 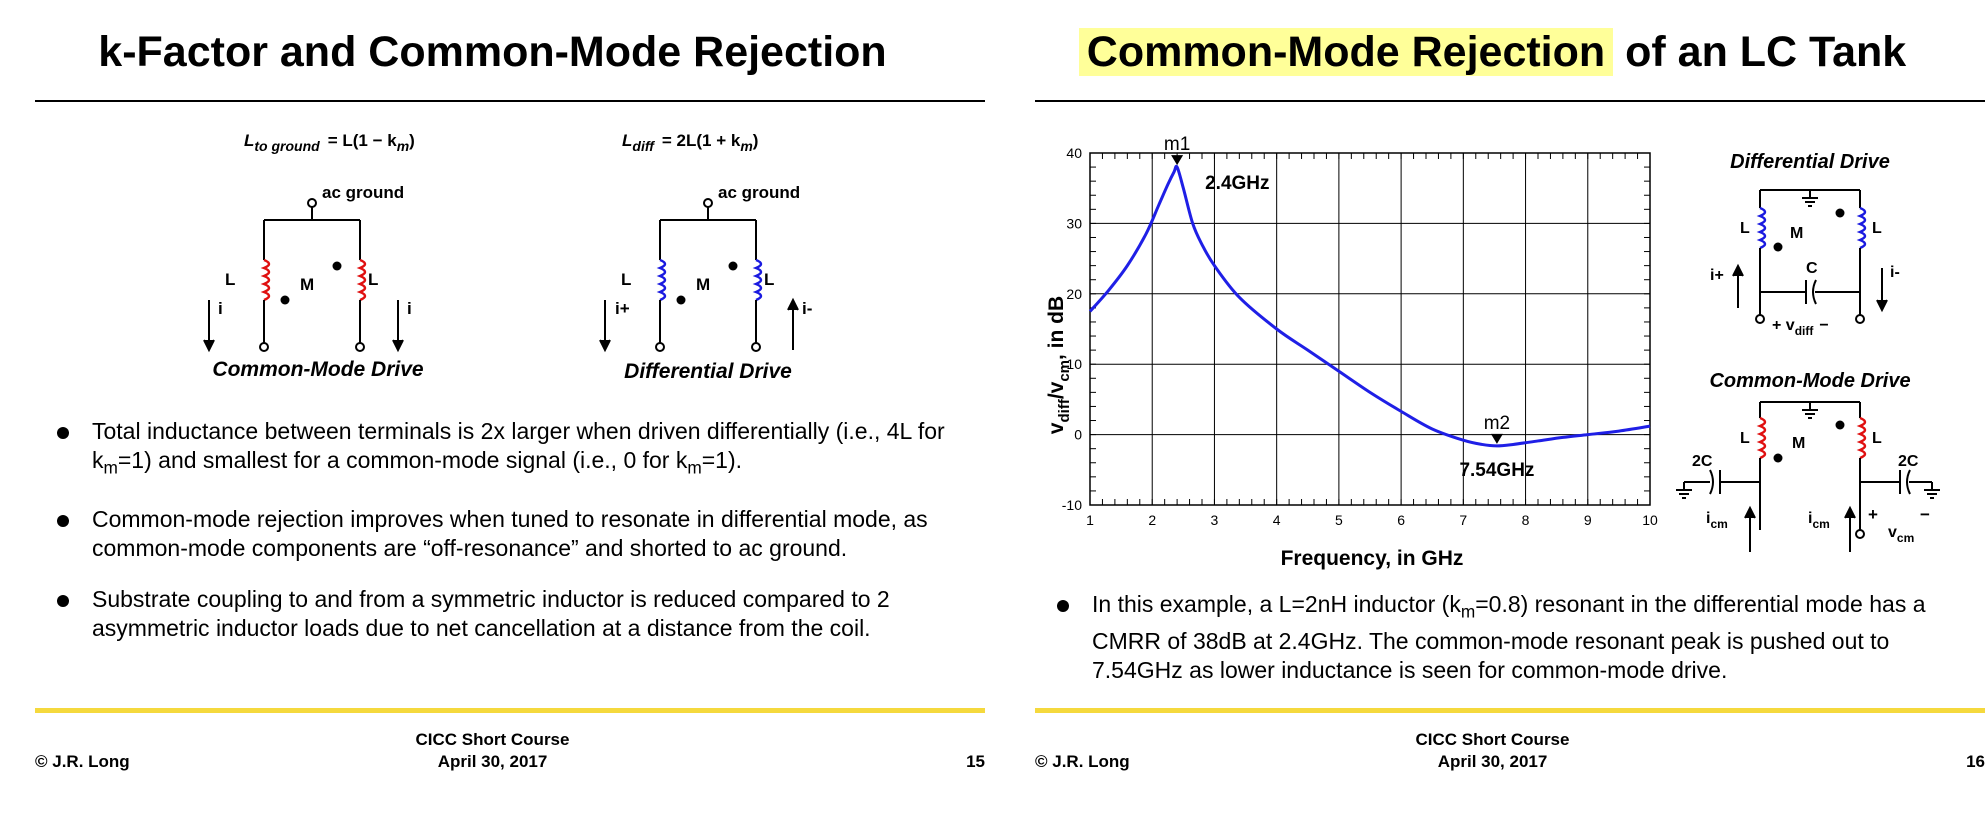 What do you see at coordinates (1496, 438) in the screenshot?
I see `marker-m2-triangle` at bounding box center [1496, 438].